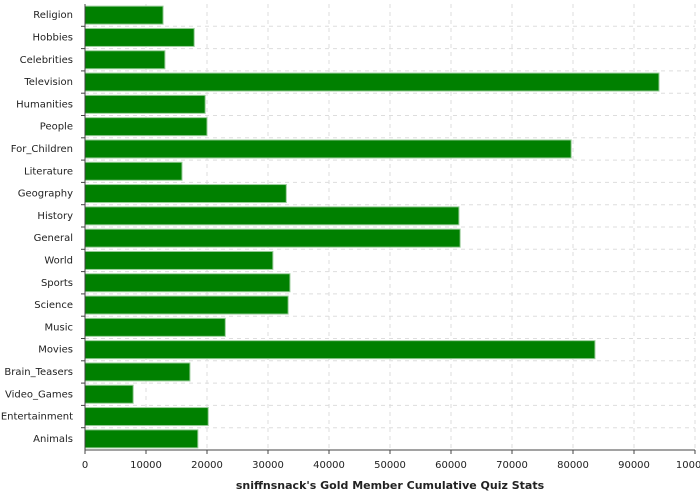 The image size is (700, 500). What do you see at coordinates (53, 305) in the screenshot?
I see `y-tick-label: Science` at bounding box center [53, 305].